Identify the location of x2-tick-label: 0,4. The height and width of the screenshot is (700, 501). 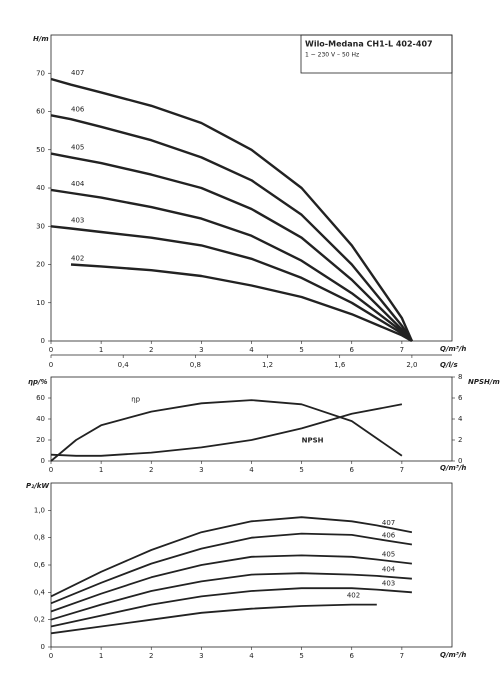
(124, 365).